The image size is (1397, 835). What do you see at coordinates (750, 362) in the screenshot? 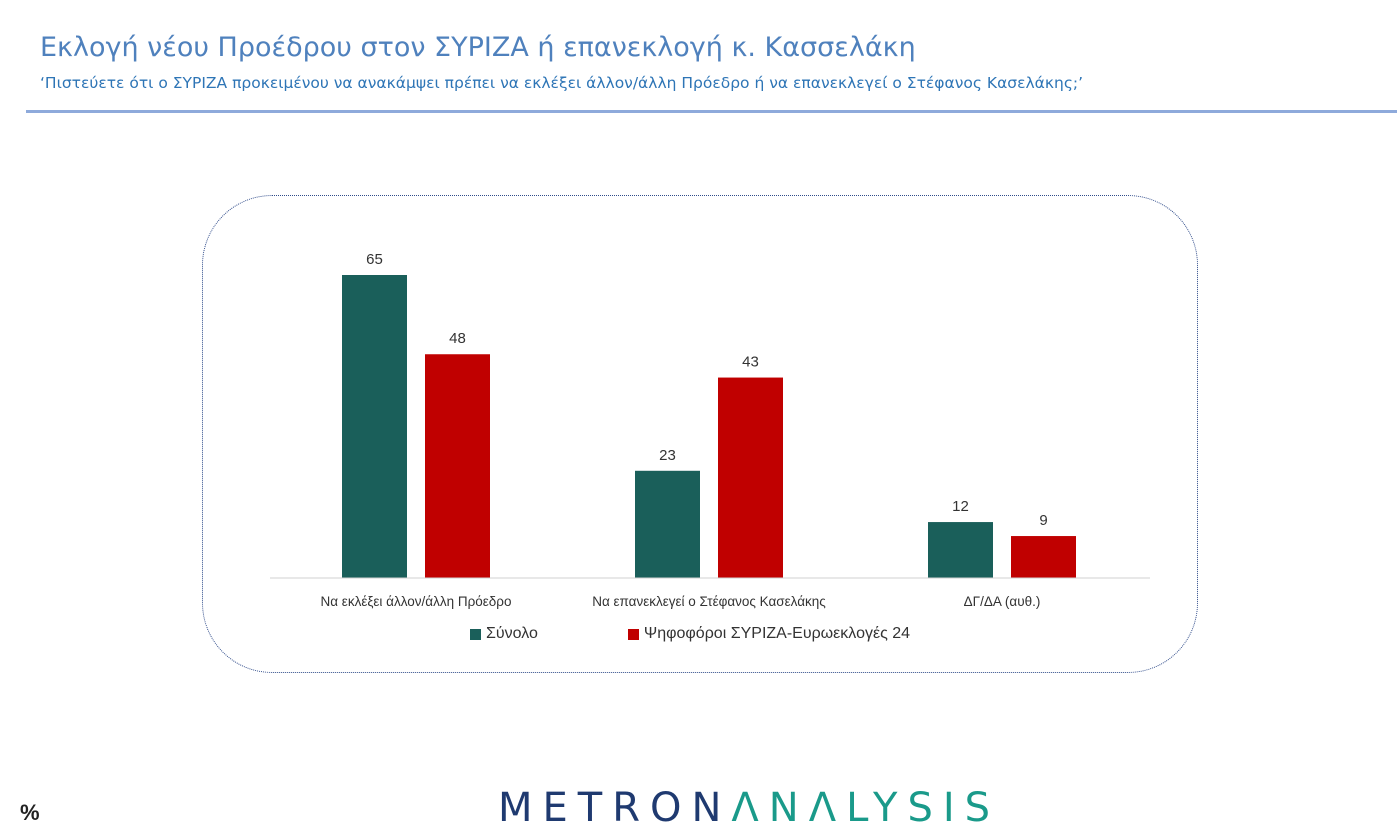
I see `data-label-series2-cat2: 43` at bounding box center [750, 362].